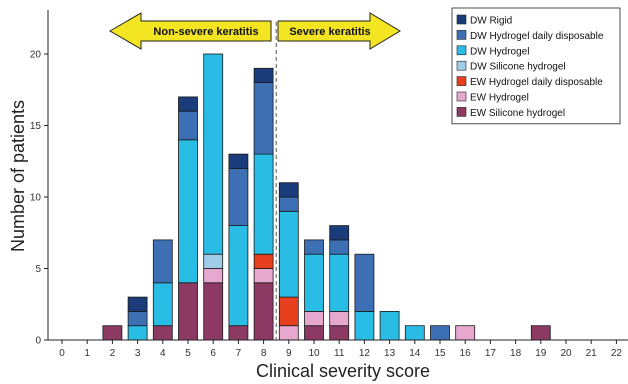 The height and width of the screenshot is (384, 628). What do you see at coordinates (499, 51) in the screenshot?
I see `legend-label: DW Hydrogel` at bounding box center [499, 51].